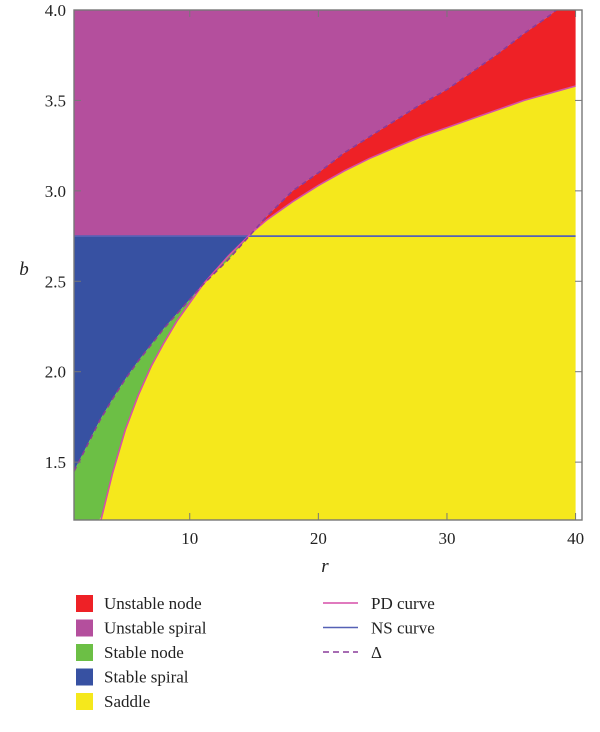  I want to click on legend-label: NS curve, so click(403, 628).